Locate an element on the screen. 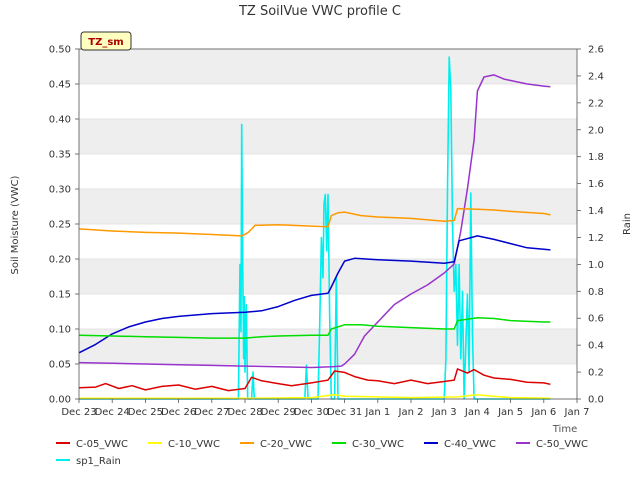 The width and height of the screenshot is (640, 484). y-tick-label: 0.30 is located at coordinates (60, 190).